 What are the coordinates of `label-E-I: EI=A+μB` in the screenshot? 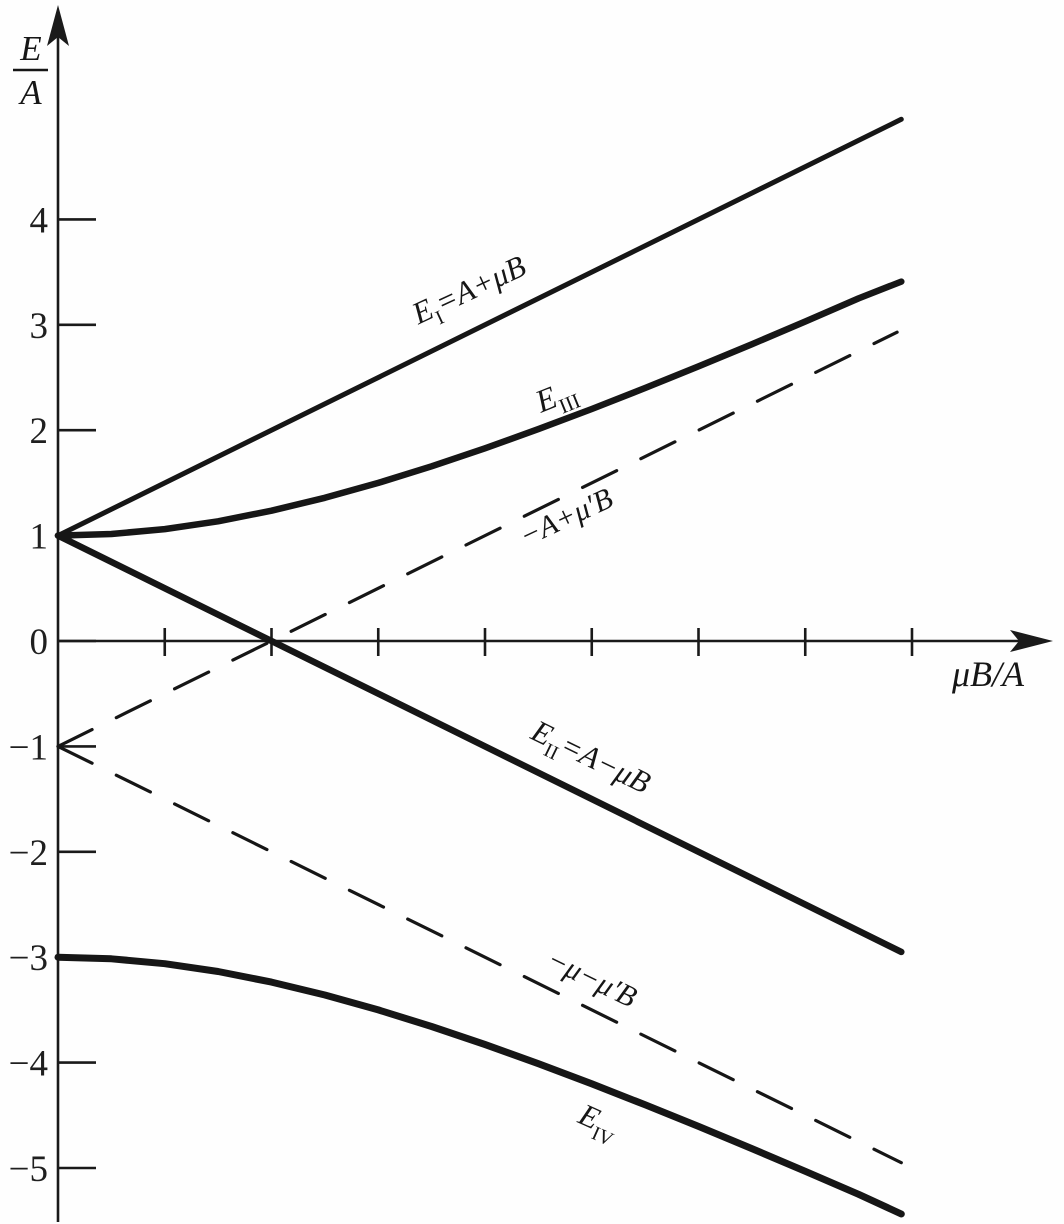 It's located at (470, 293).